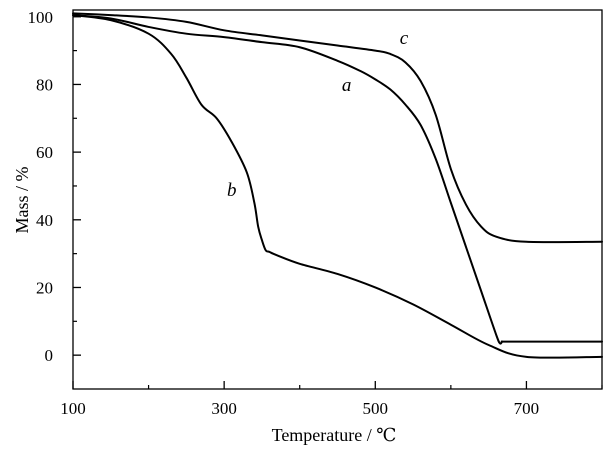 The height and width of the screenshot is (451, 611). What do you see at coordinates (49, 355) in the screenshot?
I see `y-tick-label: 0` at bounding box center [49, 355].